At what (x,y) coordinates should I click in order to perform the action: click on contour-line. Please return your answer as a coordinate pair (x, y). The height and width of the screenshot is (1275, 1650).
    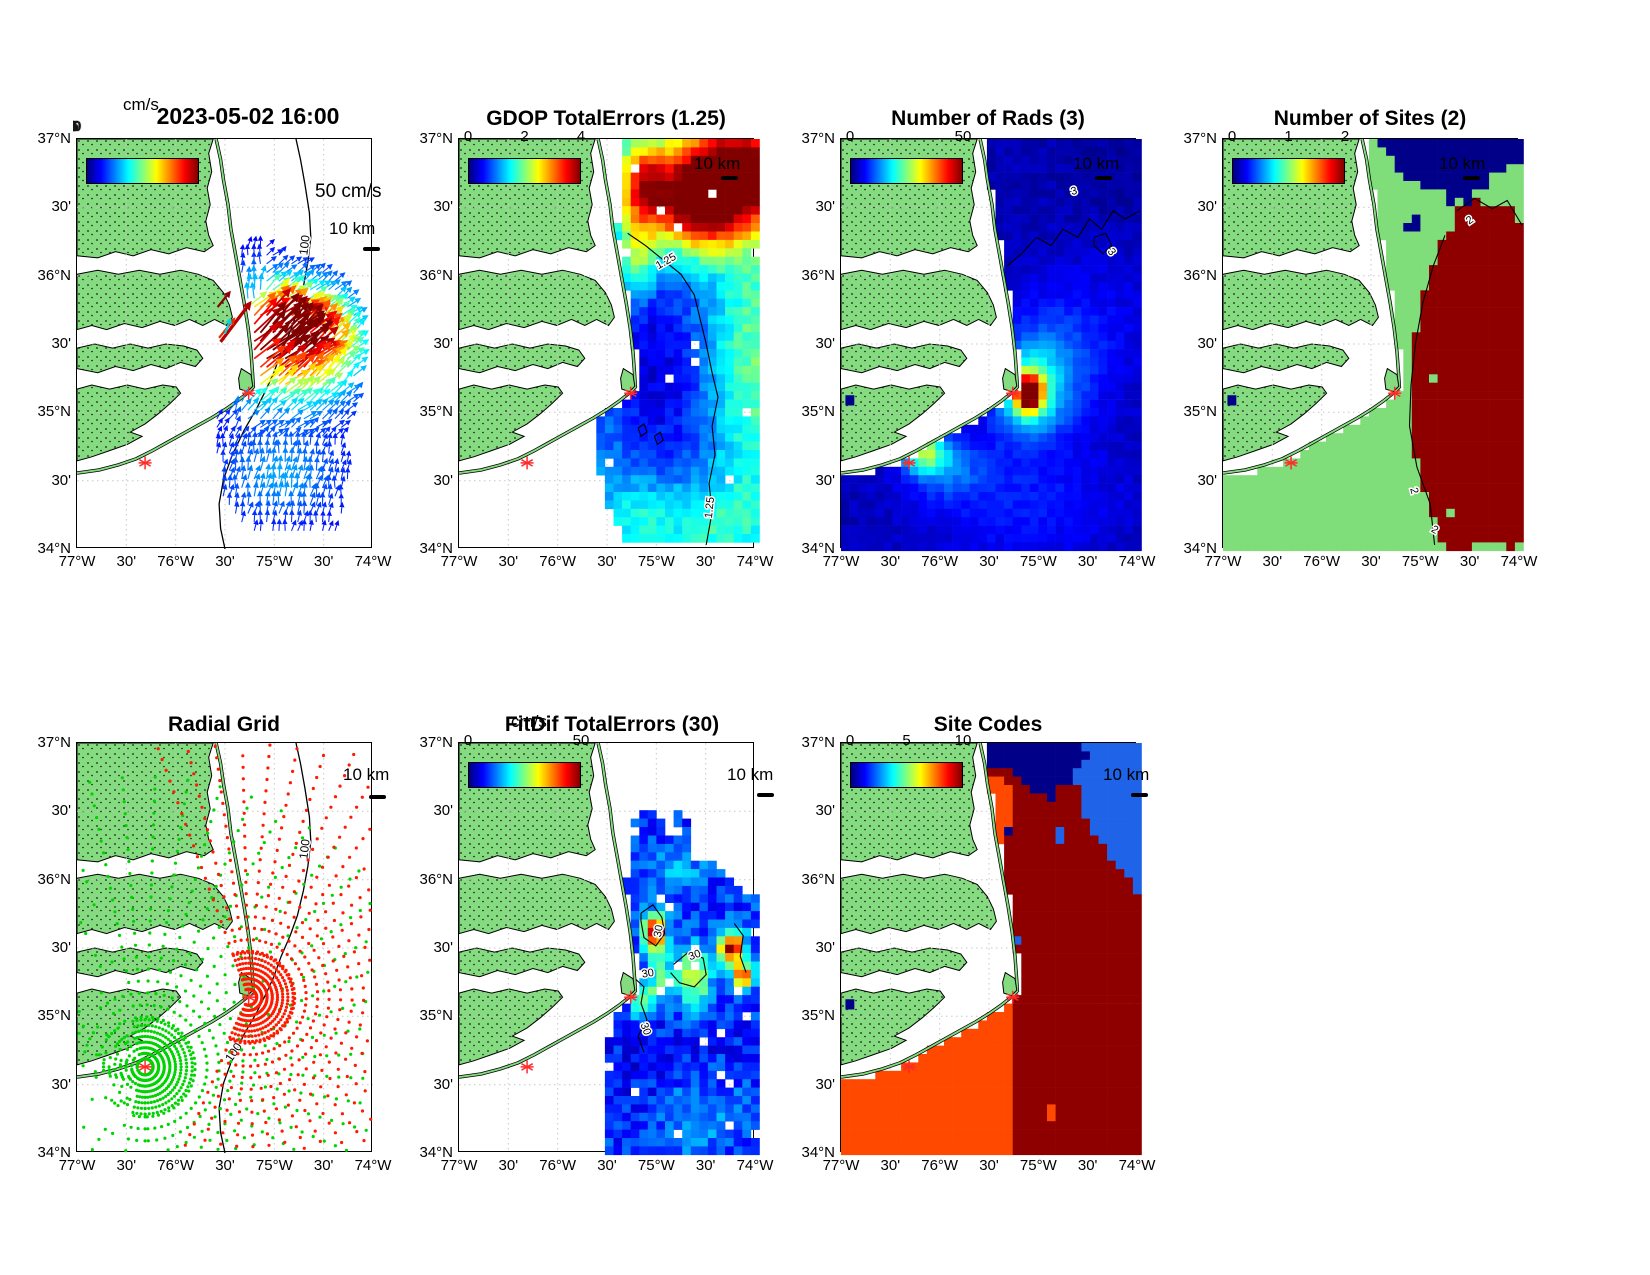
    Looking at the image, I should click on (1489, 211).